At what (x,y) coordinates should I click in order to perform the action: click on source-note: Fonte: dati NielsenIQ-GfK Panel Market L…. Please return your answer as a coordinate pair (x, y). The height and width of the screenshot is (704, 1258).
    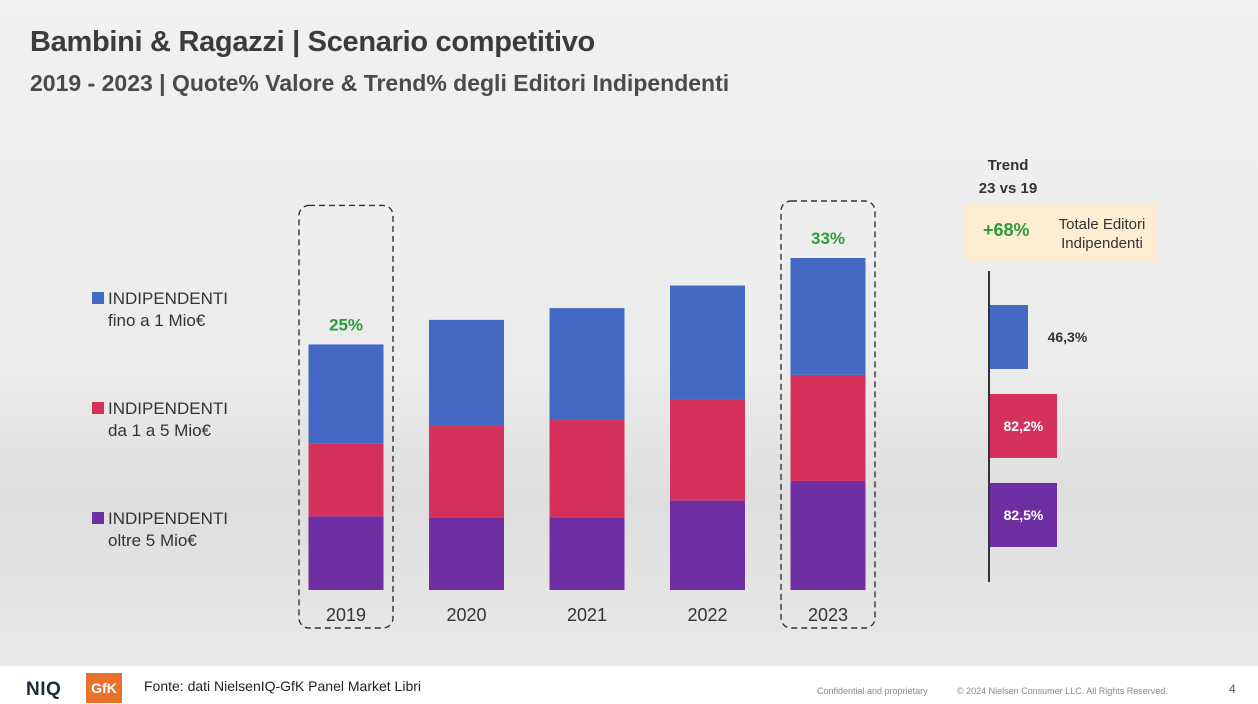
    Looking at the image, I should click on (283, 686).